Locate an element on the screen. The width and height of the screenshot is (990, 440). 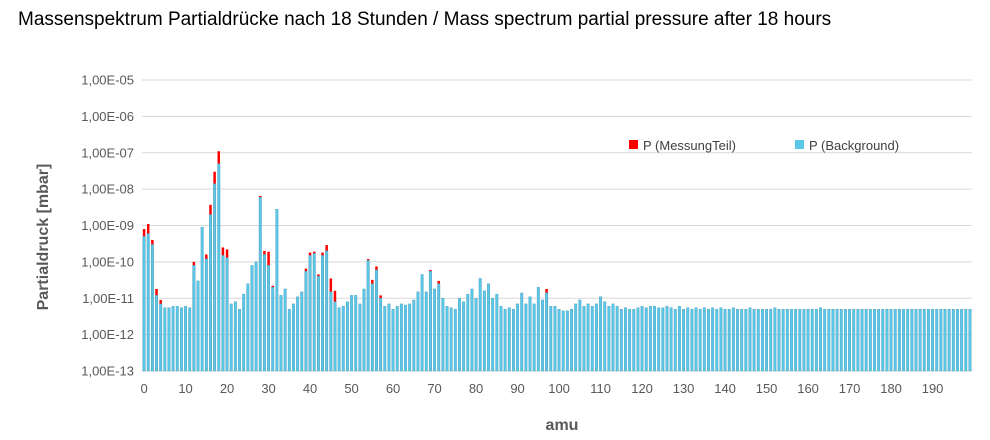
x-tick-label: 90 is located at coordinates (517, 388).